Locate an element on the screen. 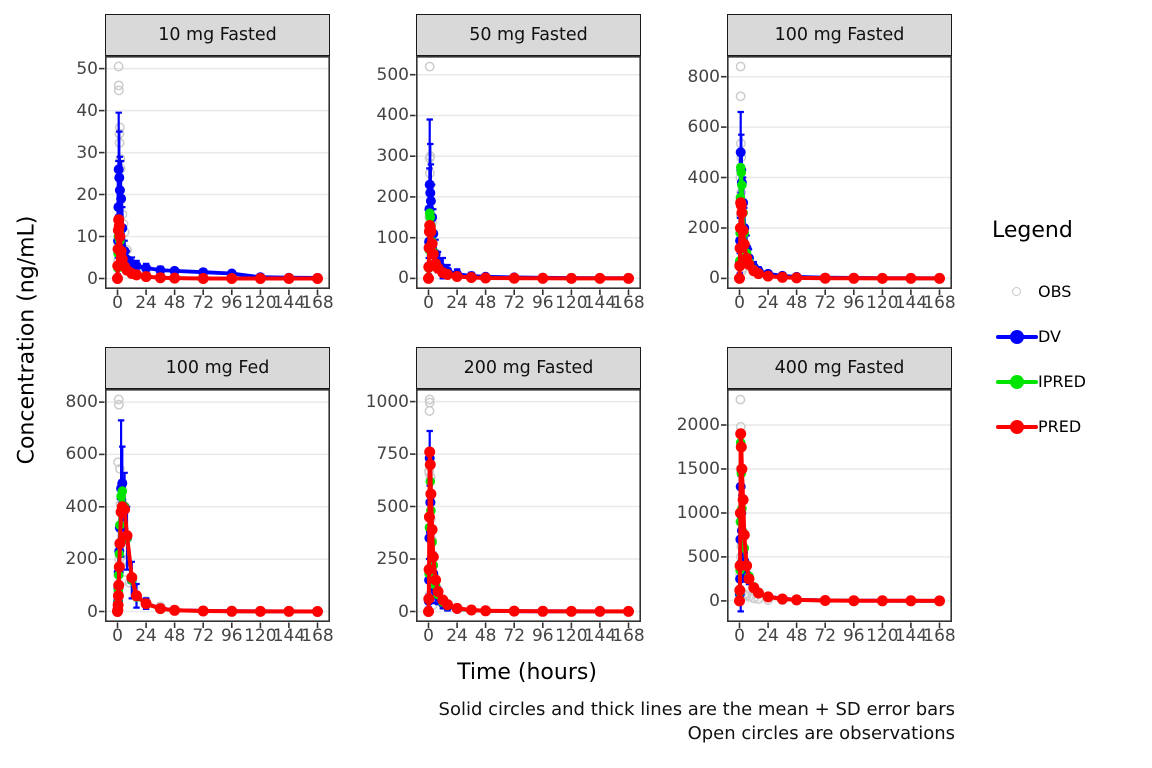 This screenshot has height=768, width=1152. legend-entry-obs: OBS is located at coordinates (1041, 291).